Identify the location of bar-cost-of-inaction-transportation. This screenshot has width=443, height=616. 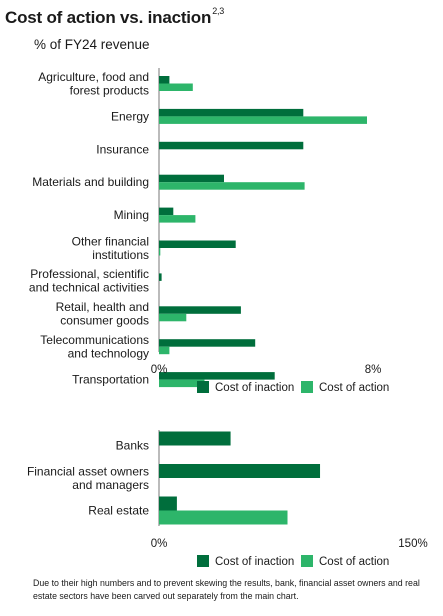
(217, 376).